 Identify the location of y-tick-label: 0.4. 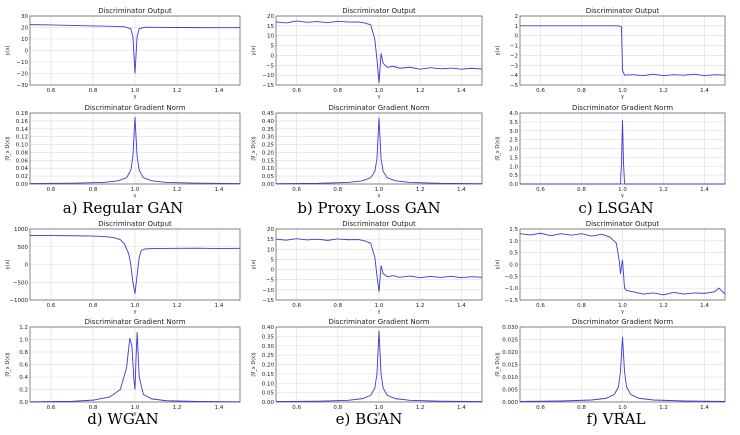
(23, 378).